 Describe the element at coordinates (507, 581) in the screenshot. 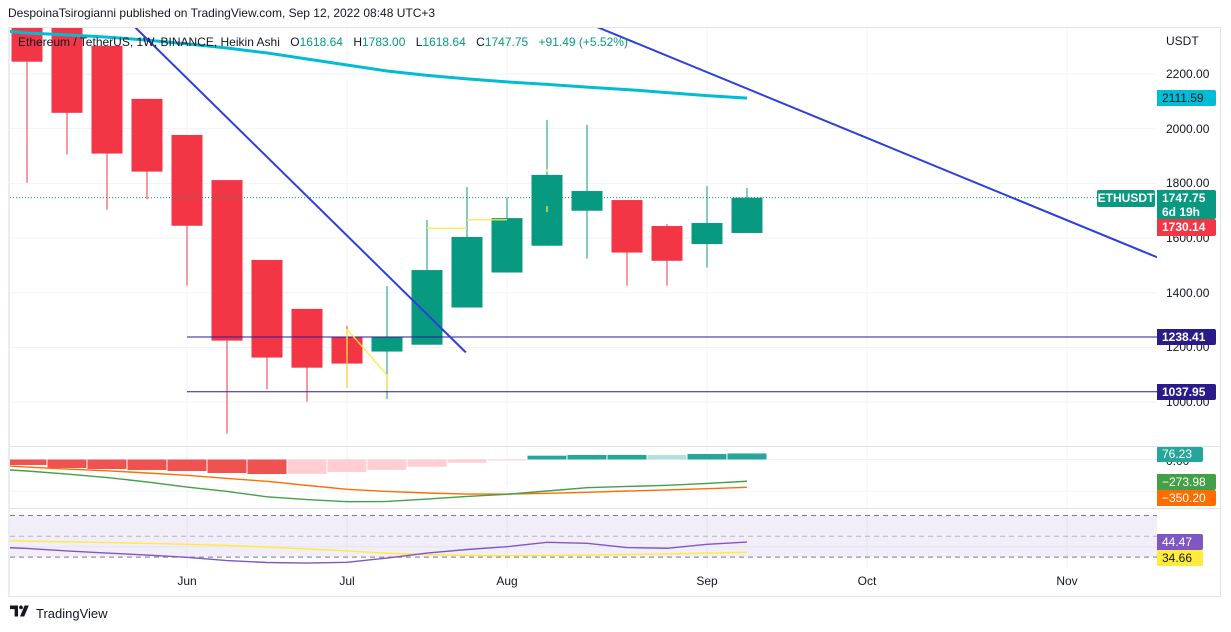

I see `time-tick-label: Aug` at that location.